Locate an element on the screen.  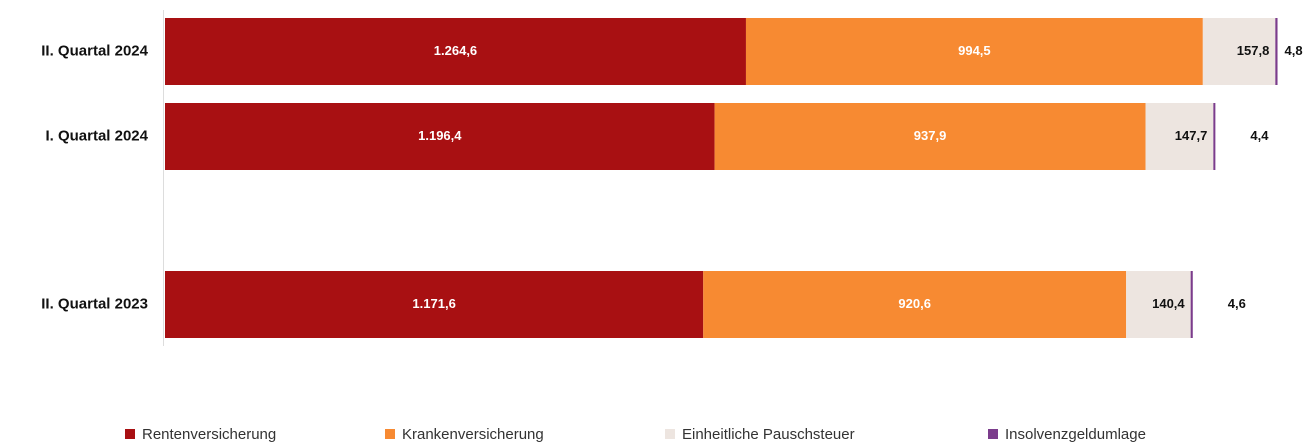
category-label: I. Quartal 2024 is located at coordinates (96, 135).